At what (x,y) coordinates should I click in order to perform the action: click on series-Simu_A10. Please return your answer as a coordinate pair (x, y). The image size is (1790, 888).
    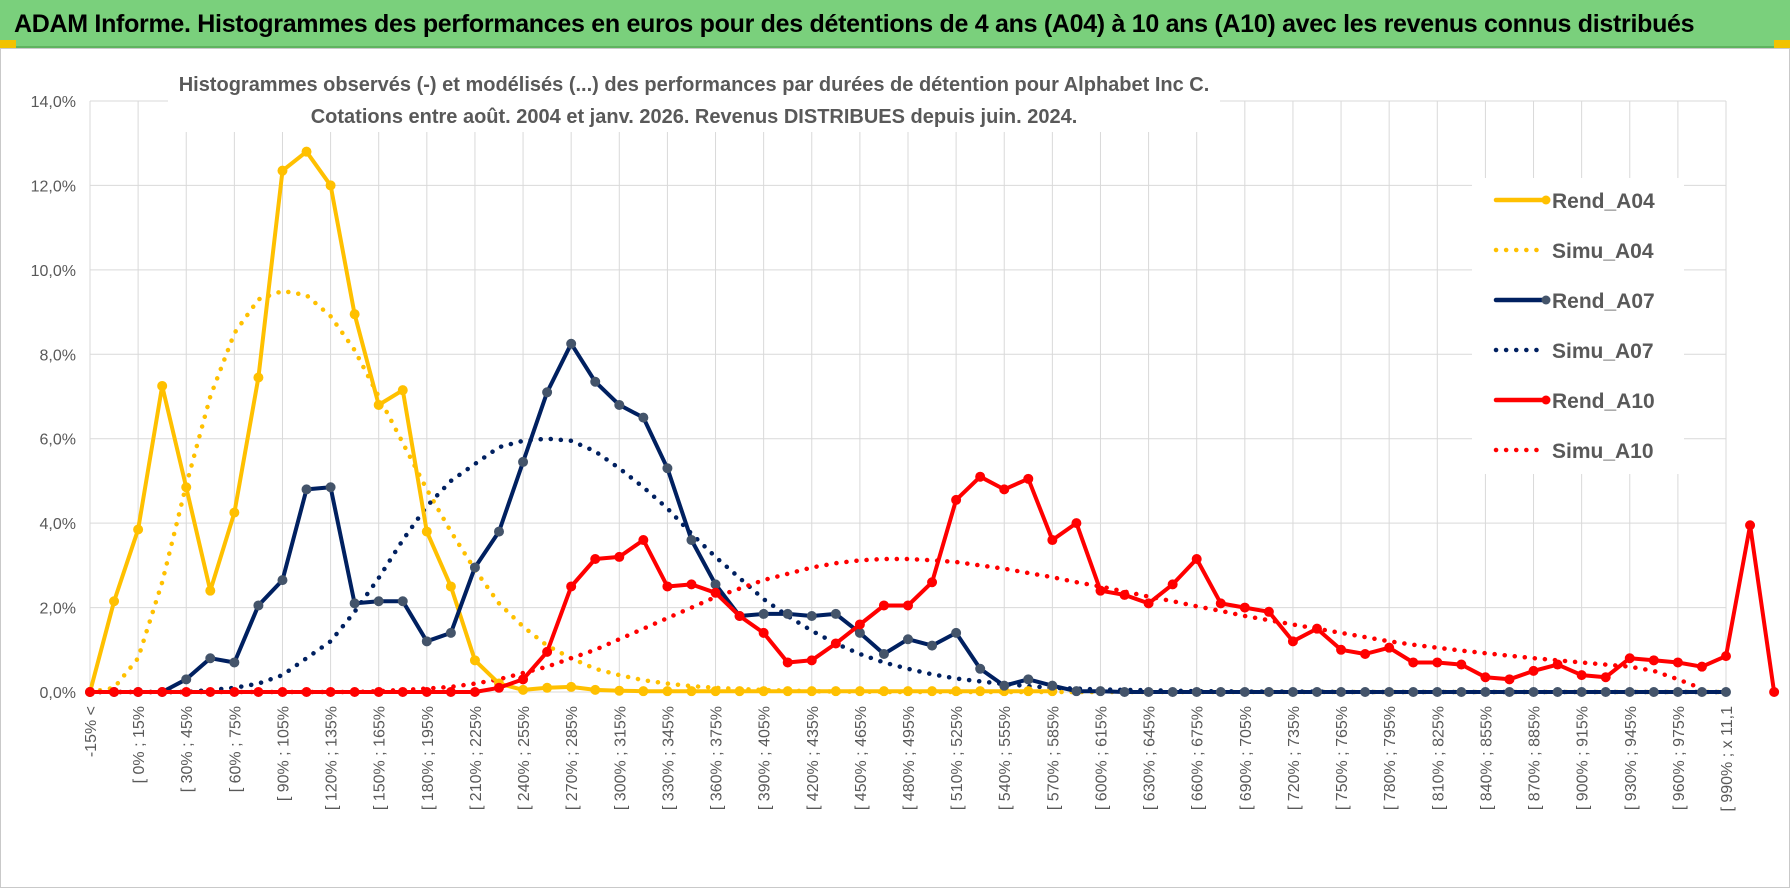
    Looking at the image, I should click on (896, 625).